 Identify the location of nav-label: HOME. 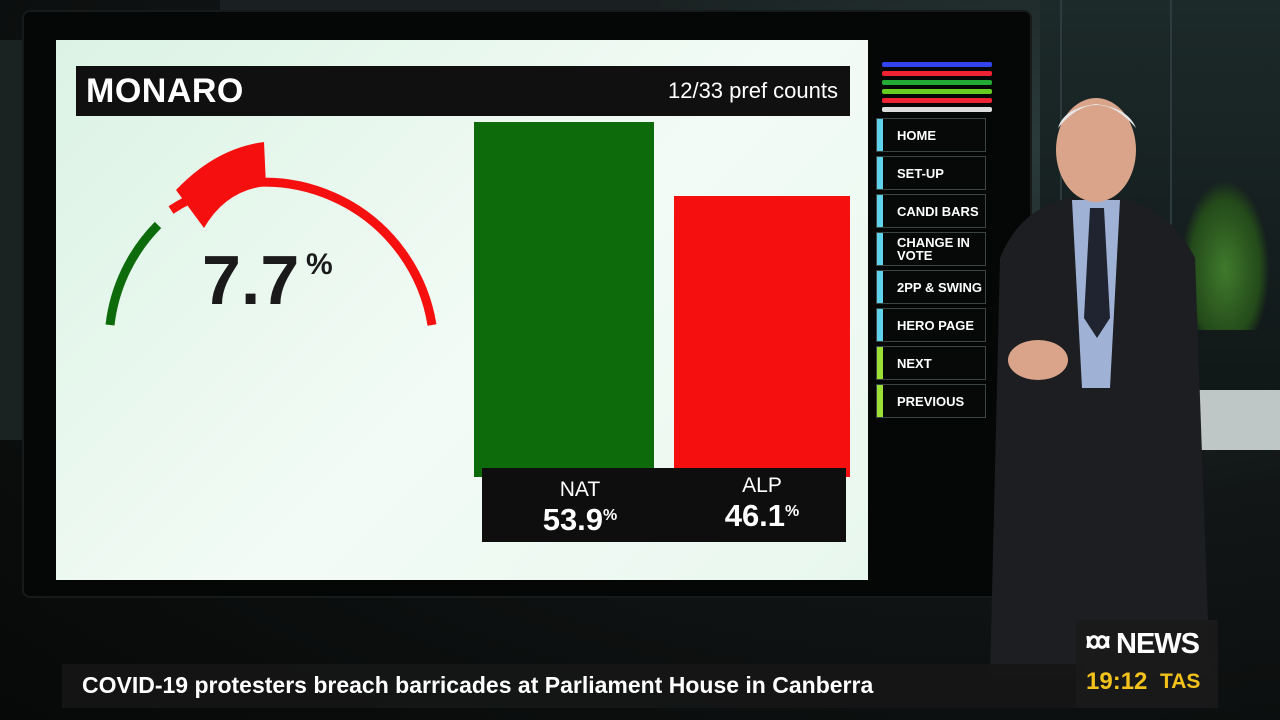
(916, 135).